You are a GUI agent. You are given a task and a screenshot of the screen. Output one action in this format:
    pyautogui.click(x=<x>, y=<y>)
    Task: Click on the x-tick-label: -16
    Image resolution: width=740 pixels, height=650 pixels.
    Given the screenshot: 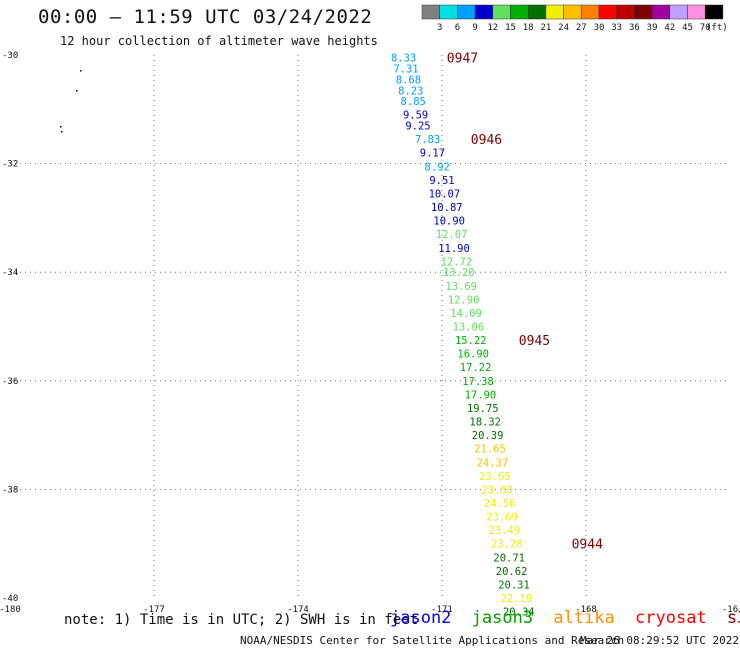 What is the action you would take?
    pyautogui.click(x=730, y=610)
    